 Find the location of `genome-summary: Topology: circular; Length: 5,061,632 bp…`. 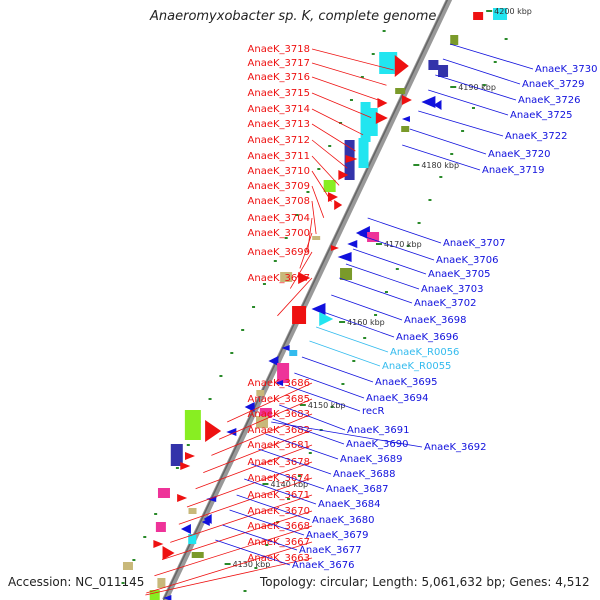

genome-summary: Topology: circular; Length: 5,061,632 bp… is located at coordinates (425, 582).